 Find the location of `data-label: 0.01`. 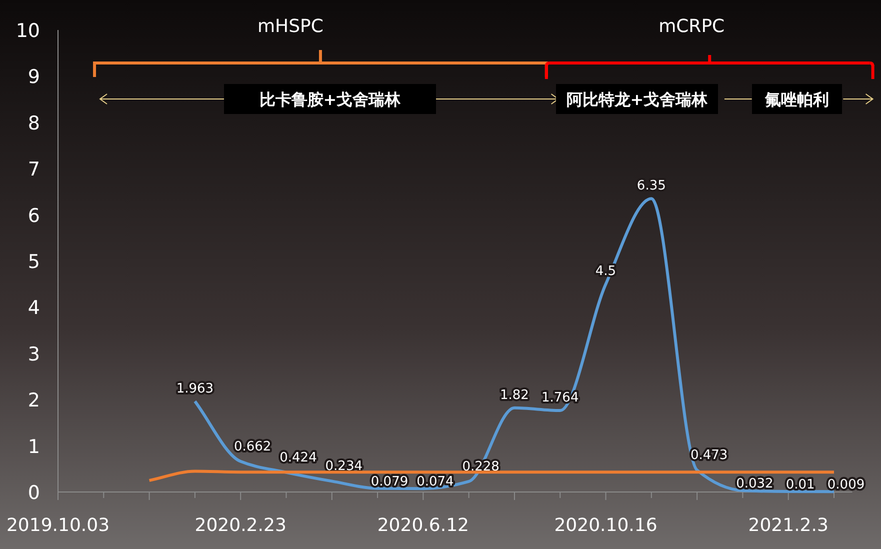

data-label: 0.01 is located at coordinates (800, 485).